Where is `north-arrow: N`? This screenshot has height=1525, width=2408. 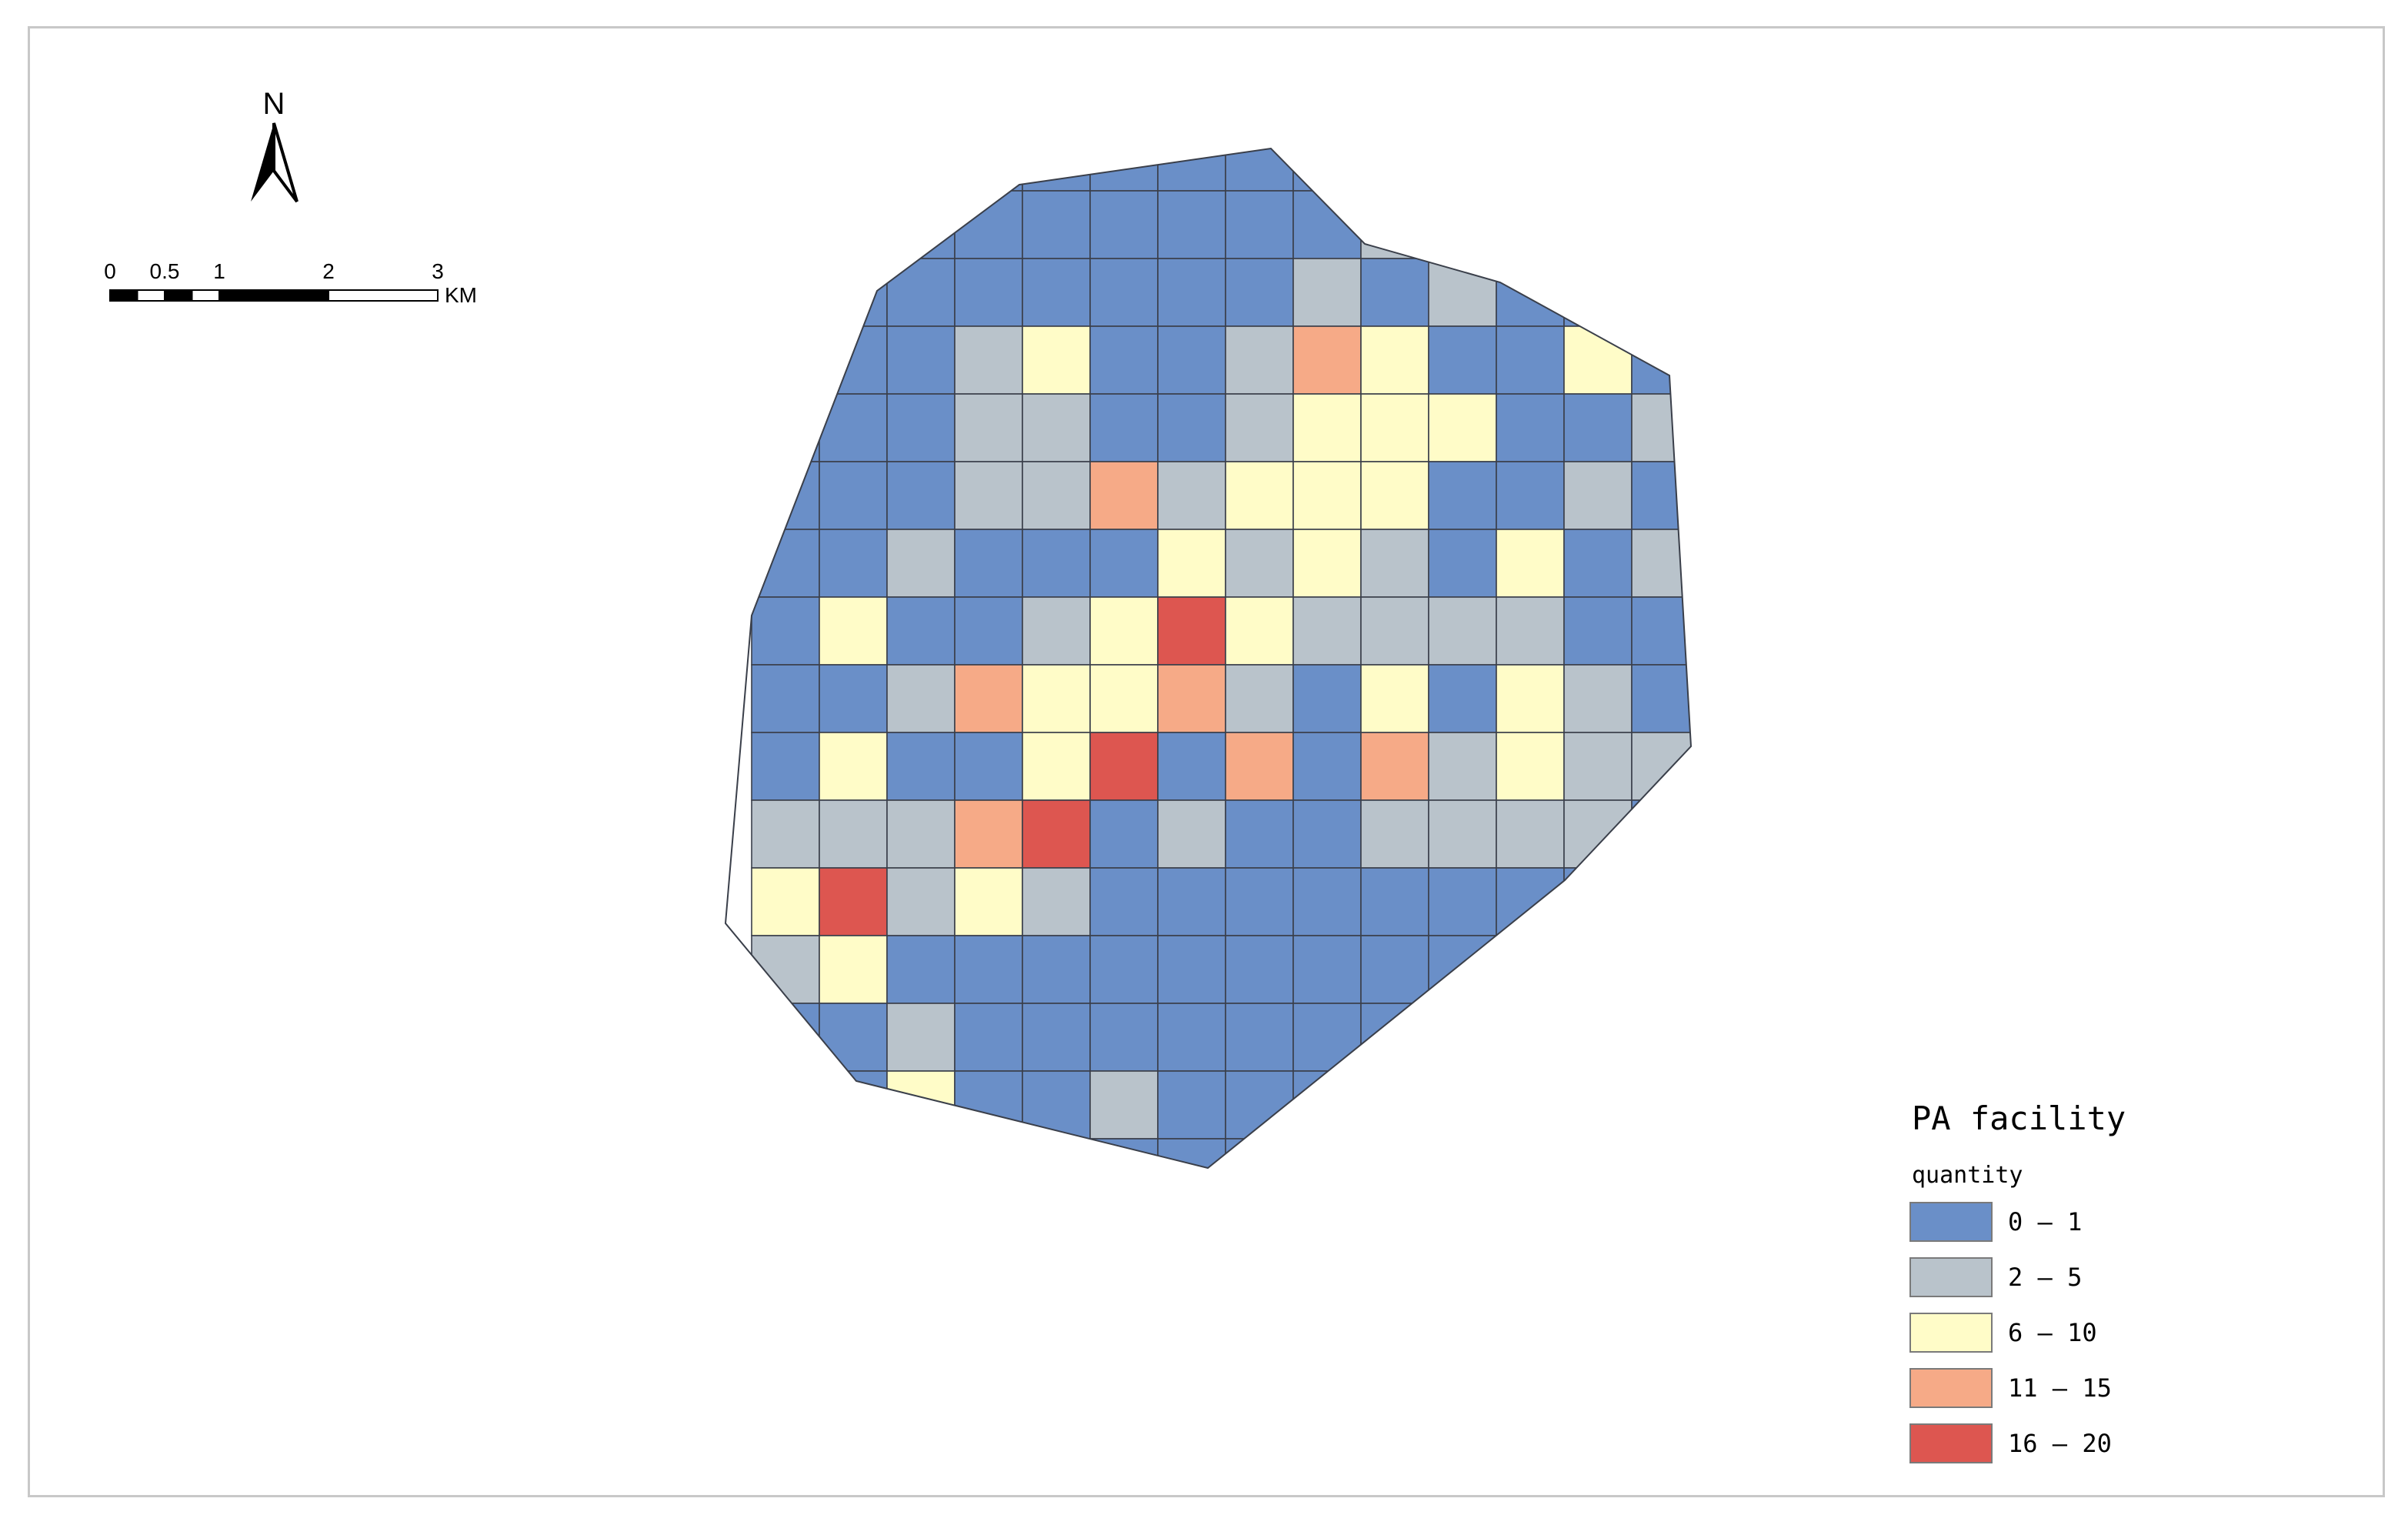 north-arrow: N is located at coordinates (274, 145).